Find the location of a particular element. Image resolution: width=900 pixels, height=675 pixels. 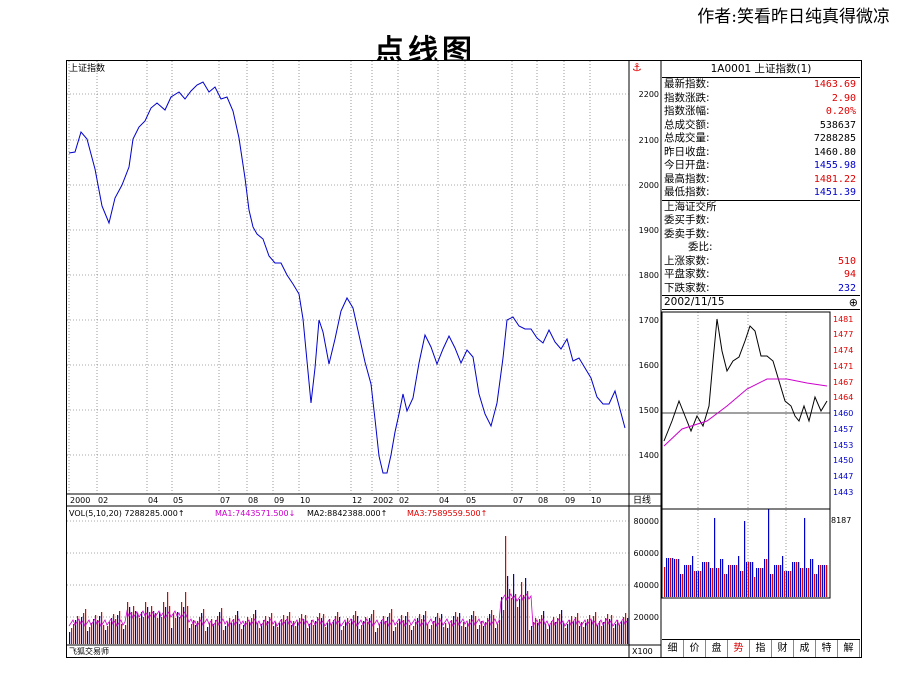

vol-y-tick: 60000 is located at coordinates (646, 553).